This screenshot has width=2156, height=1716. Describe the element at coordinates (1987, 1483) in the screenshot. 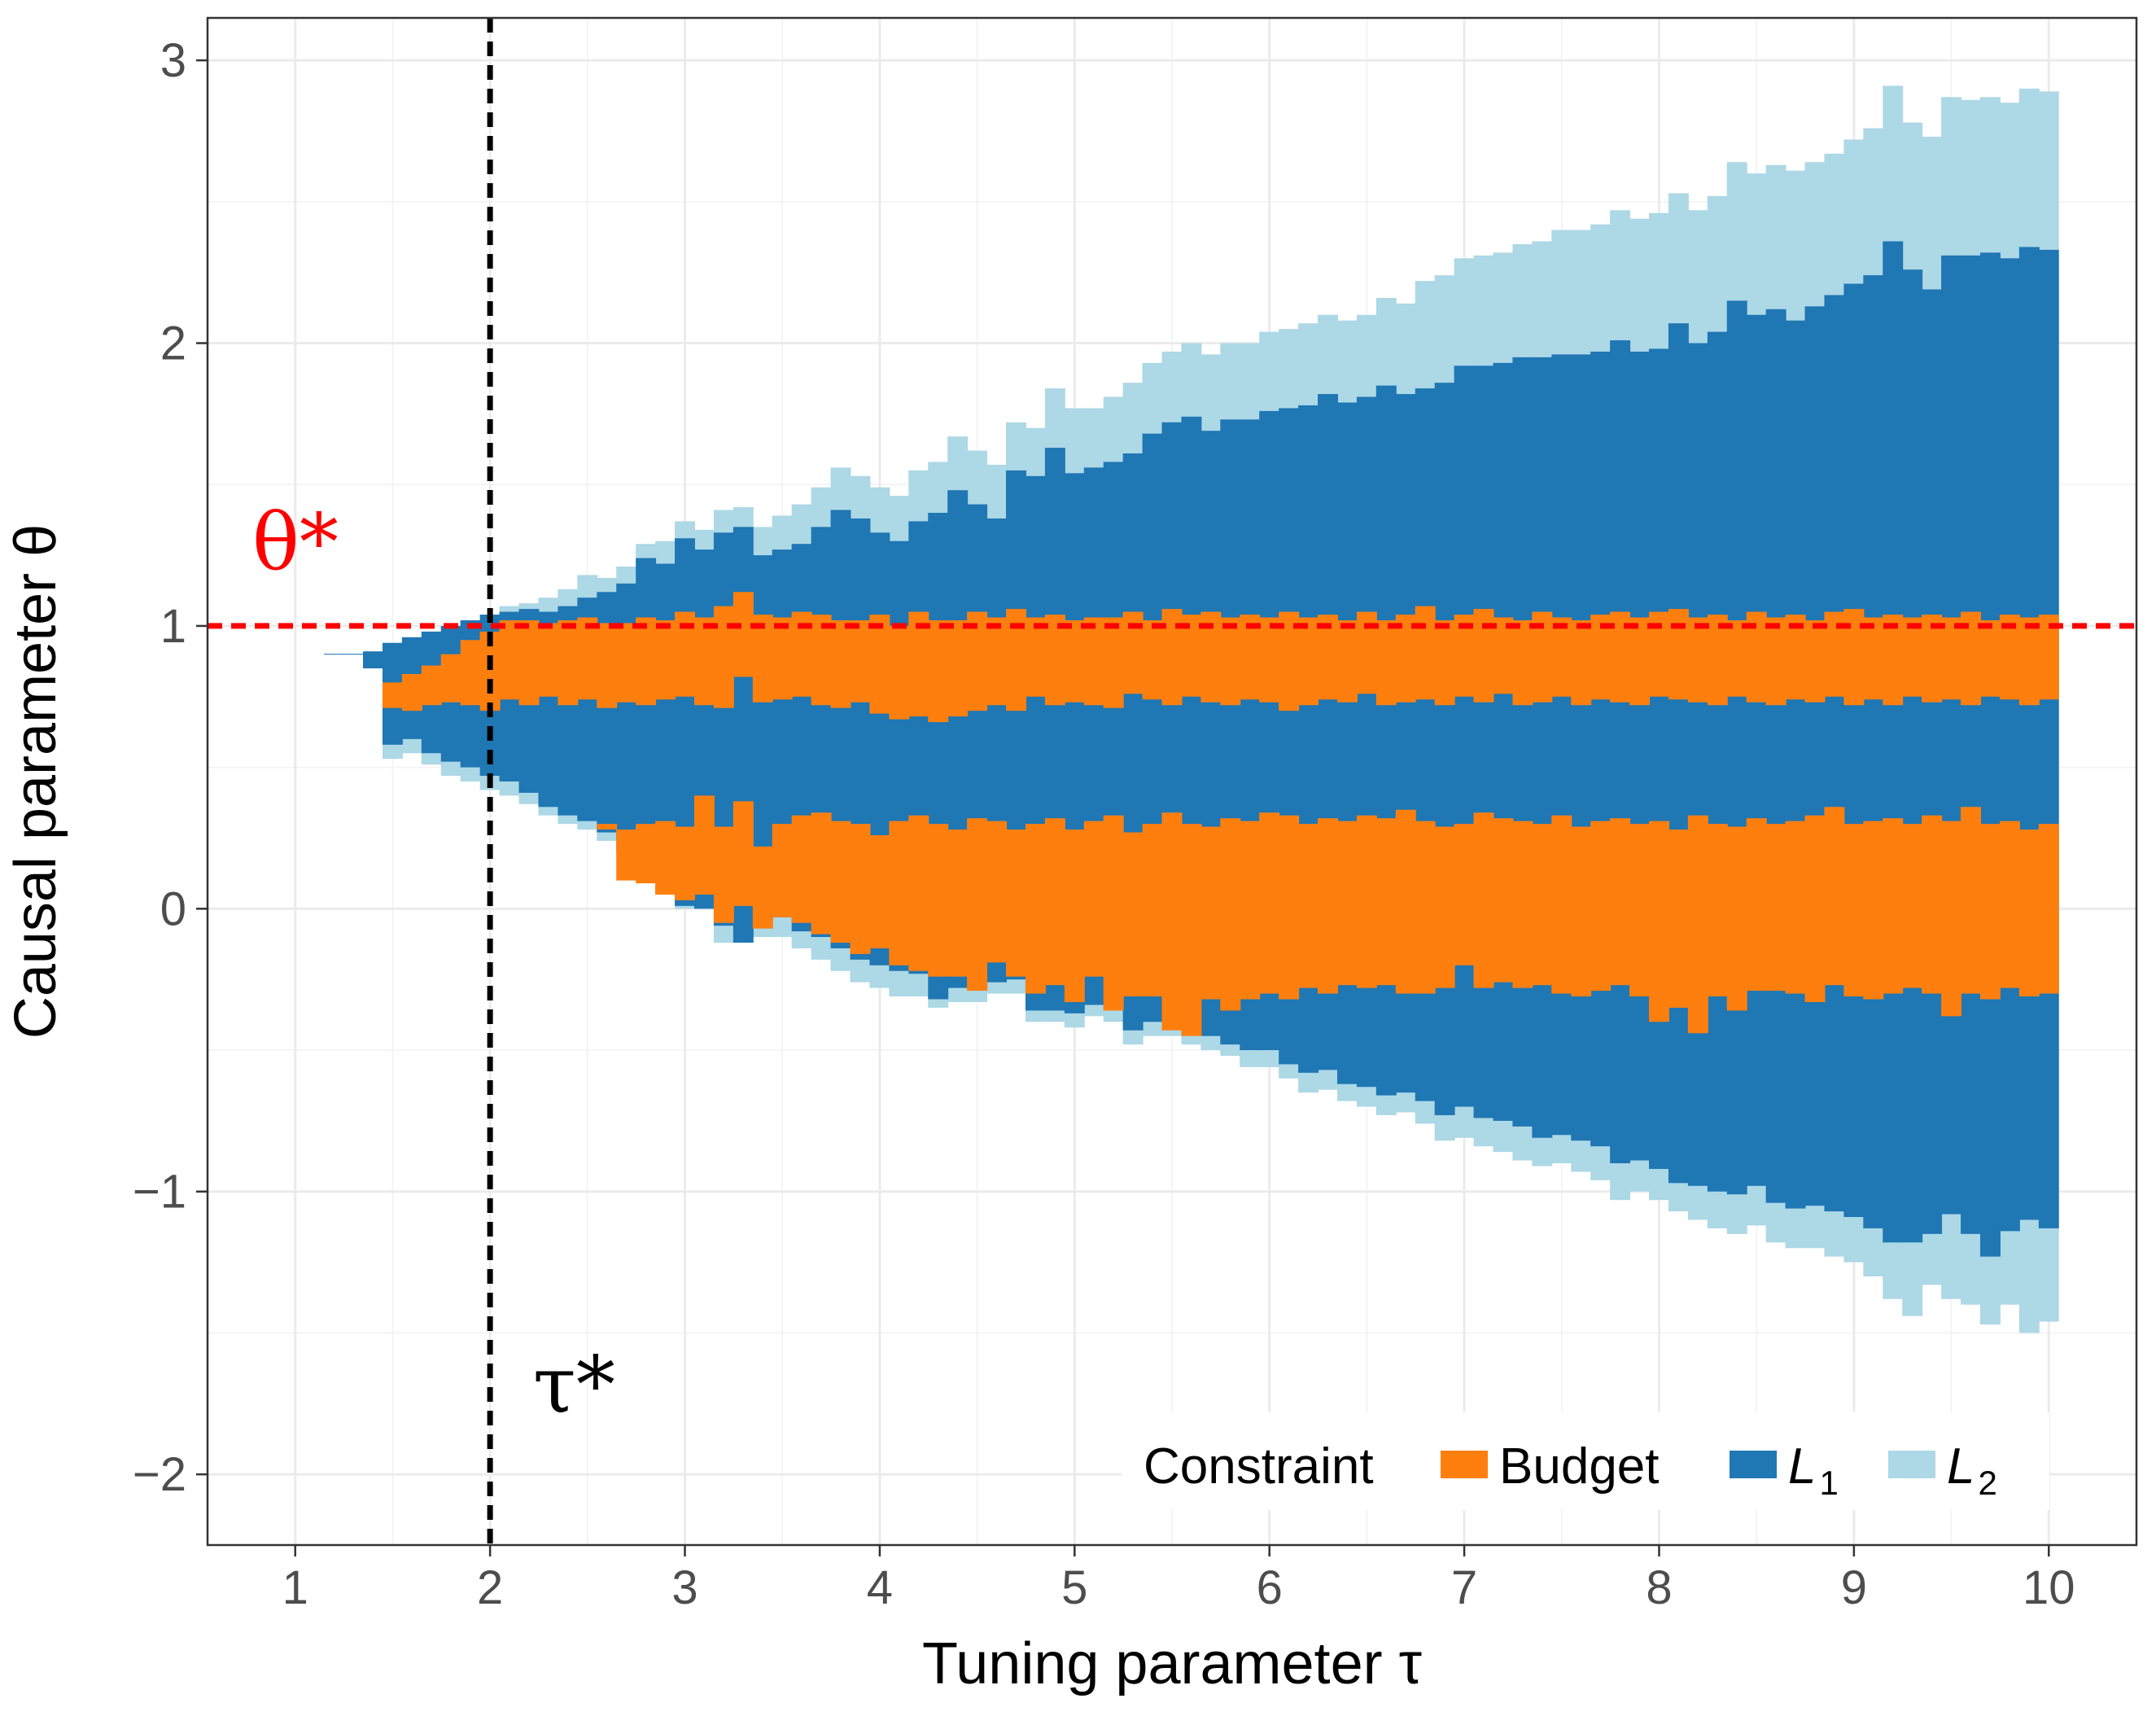

I see `legend-label-subscript: 2` at that location.